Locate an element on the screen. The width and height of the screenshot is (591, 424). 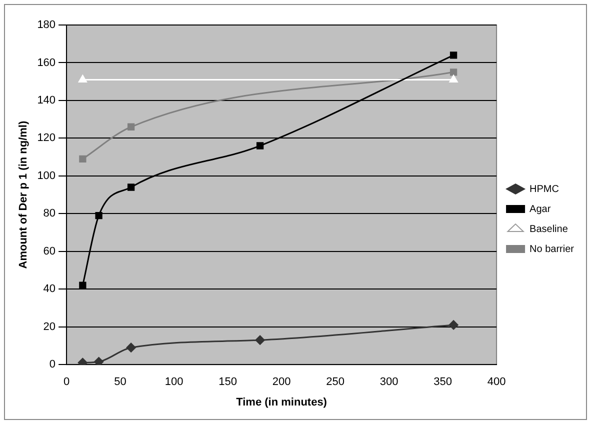
y-tick-label: 180 is located at coordinates (46, 25).